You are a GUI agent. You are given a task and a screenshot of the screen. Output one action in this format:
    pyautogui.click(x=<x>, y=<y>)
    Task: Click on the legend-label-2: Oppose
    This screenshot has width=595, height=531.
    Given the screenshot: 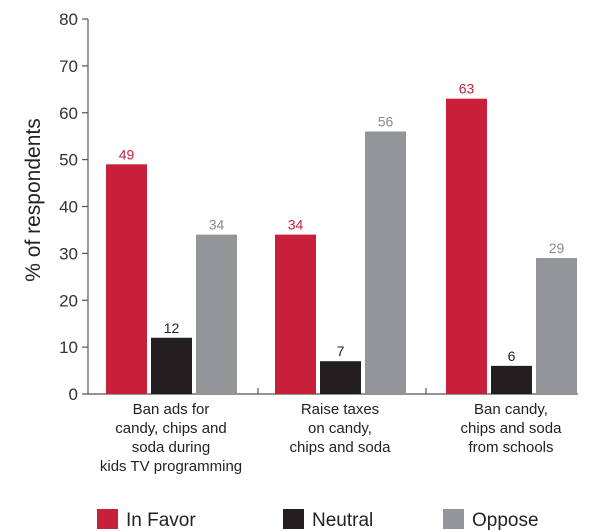 What is the action you would take?
    pyautogui.click(x=505, y=520)
    